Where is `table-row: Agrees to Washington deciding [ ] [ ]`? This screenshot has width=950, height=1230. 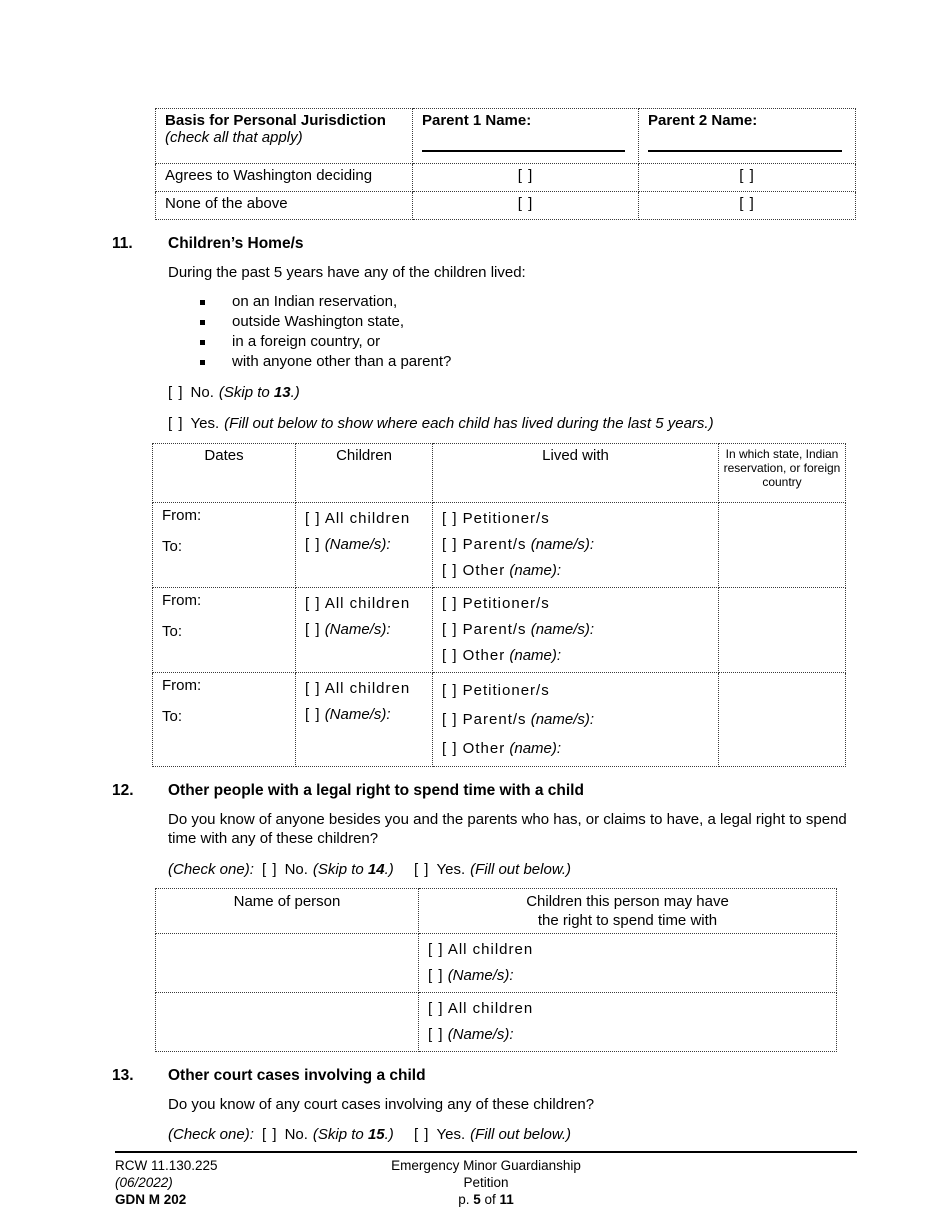
table-row: Agrees to Washington deciding [ ] [ ] is located at coordinates (505, 177).